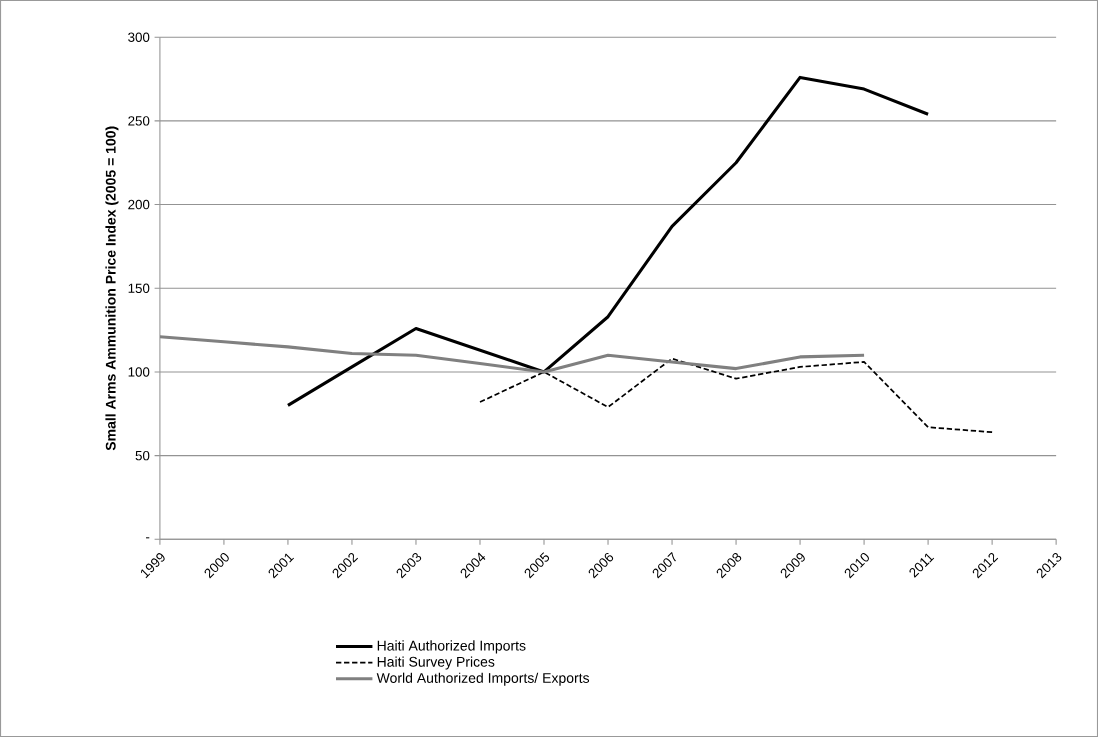 The width and height of the screenshot is (1098, 737). Describe the element at coordinates (139, 372) in the screenshot. I see `y-tick-label: 100` at that location.